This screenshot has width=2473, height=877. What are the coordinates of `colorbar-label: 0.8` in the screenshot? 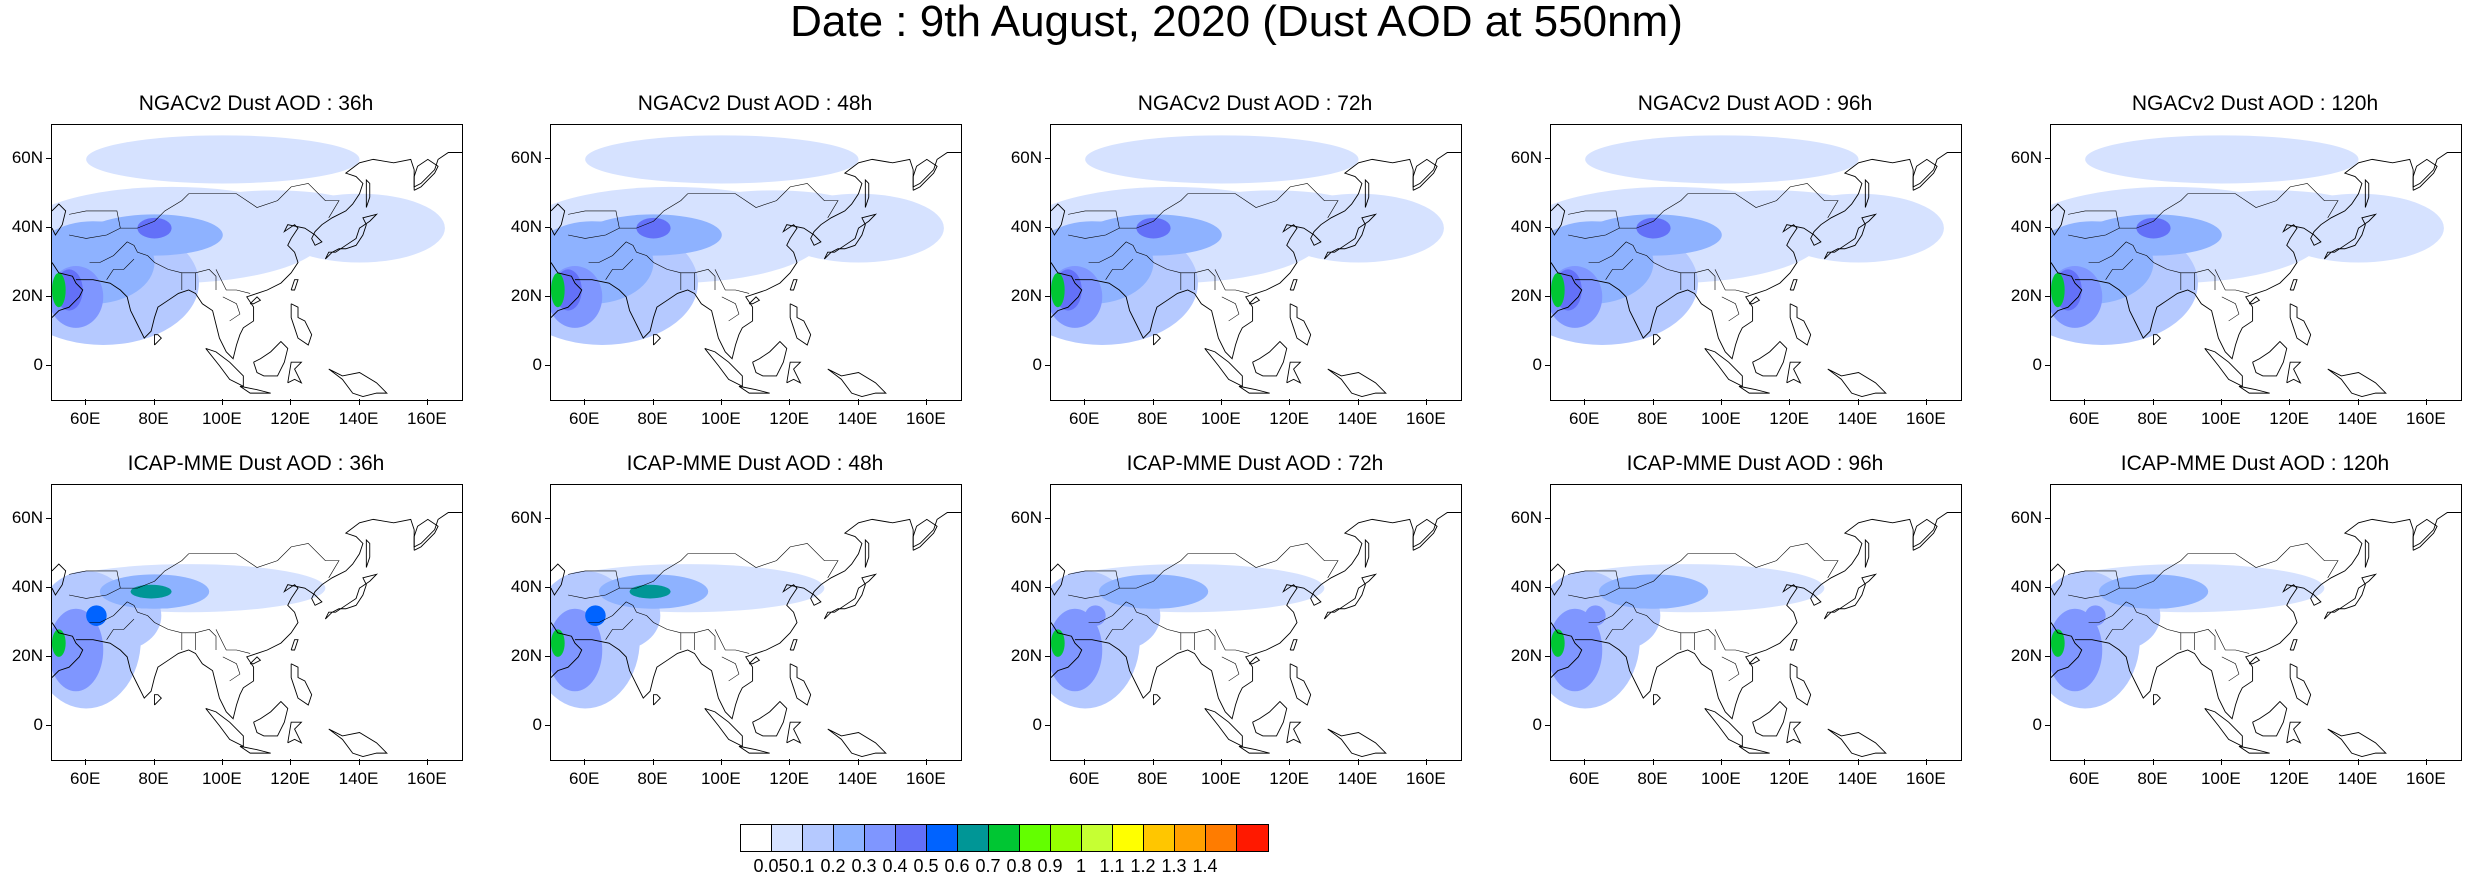 It's located at (1019, 866).